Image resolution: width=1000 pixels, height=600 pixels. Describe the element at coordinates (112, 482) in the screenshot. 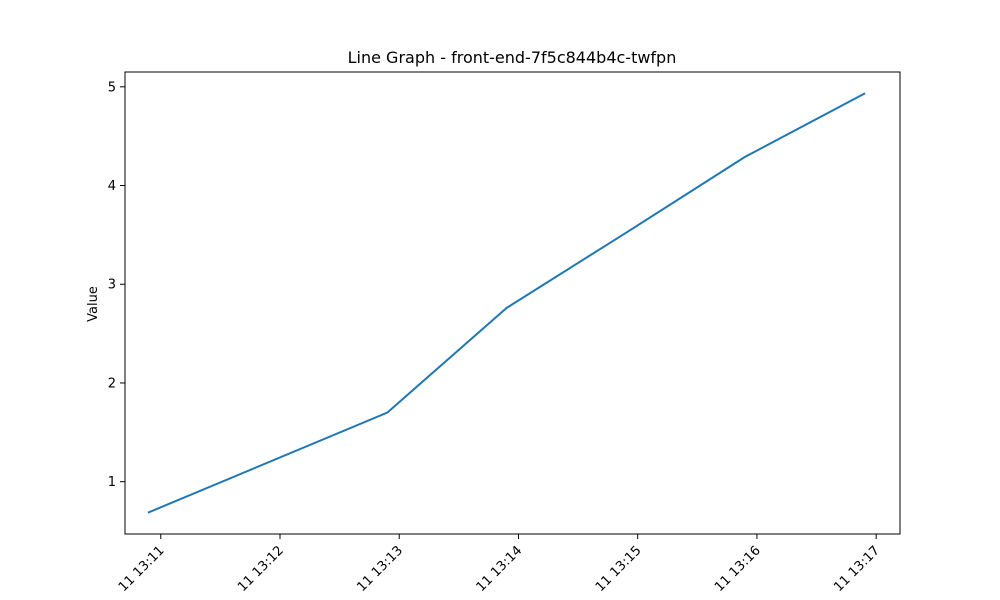

I see `y-tick-label: 1` at that location.